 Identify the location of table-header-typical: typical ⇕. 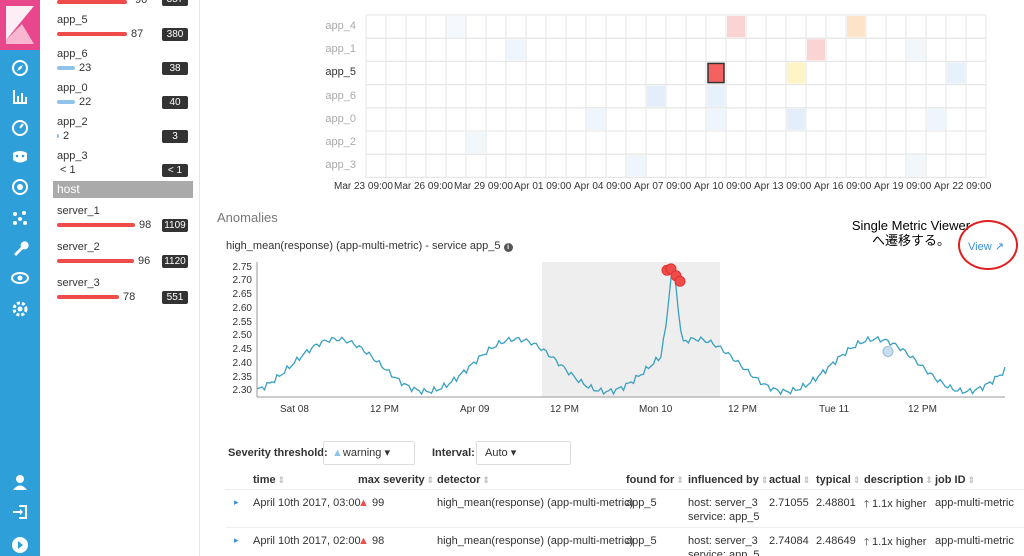
(838, 480).